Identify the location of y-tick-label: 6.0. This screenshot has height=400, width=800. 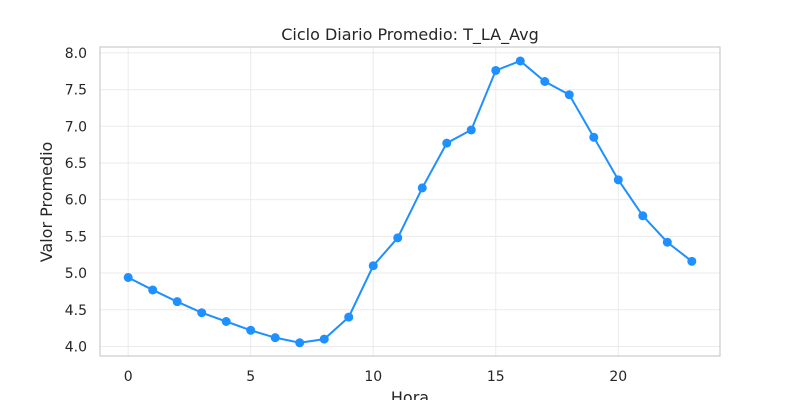
(76, 201).